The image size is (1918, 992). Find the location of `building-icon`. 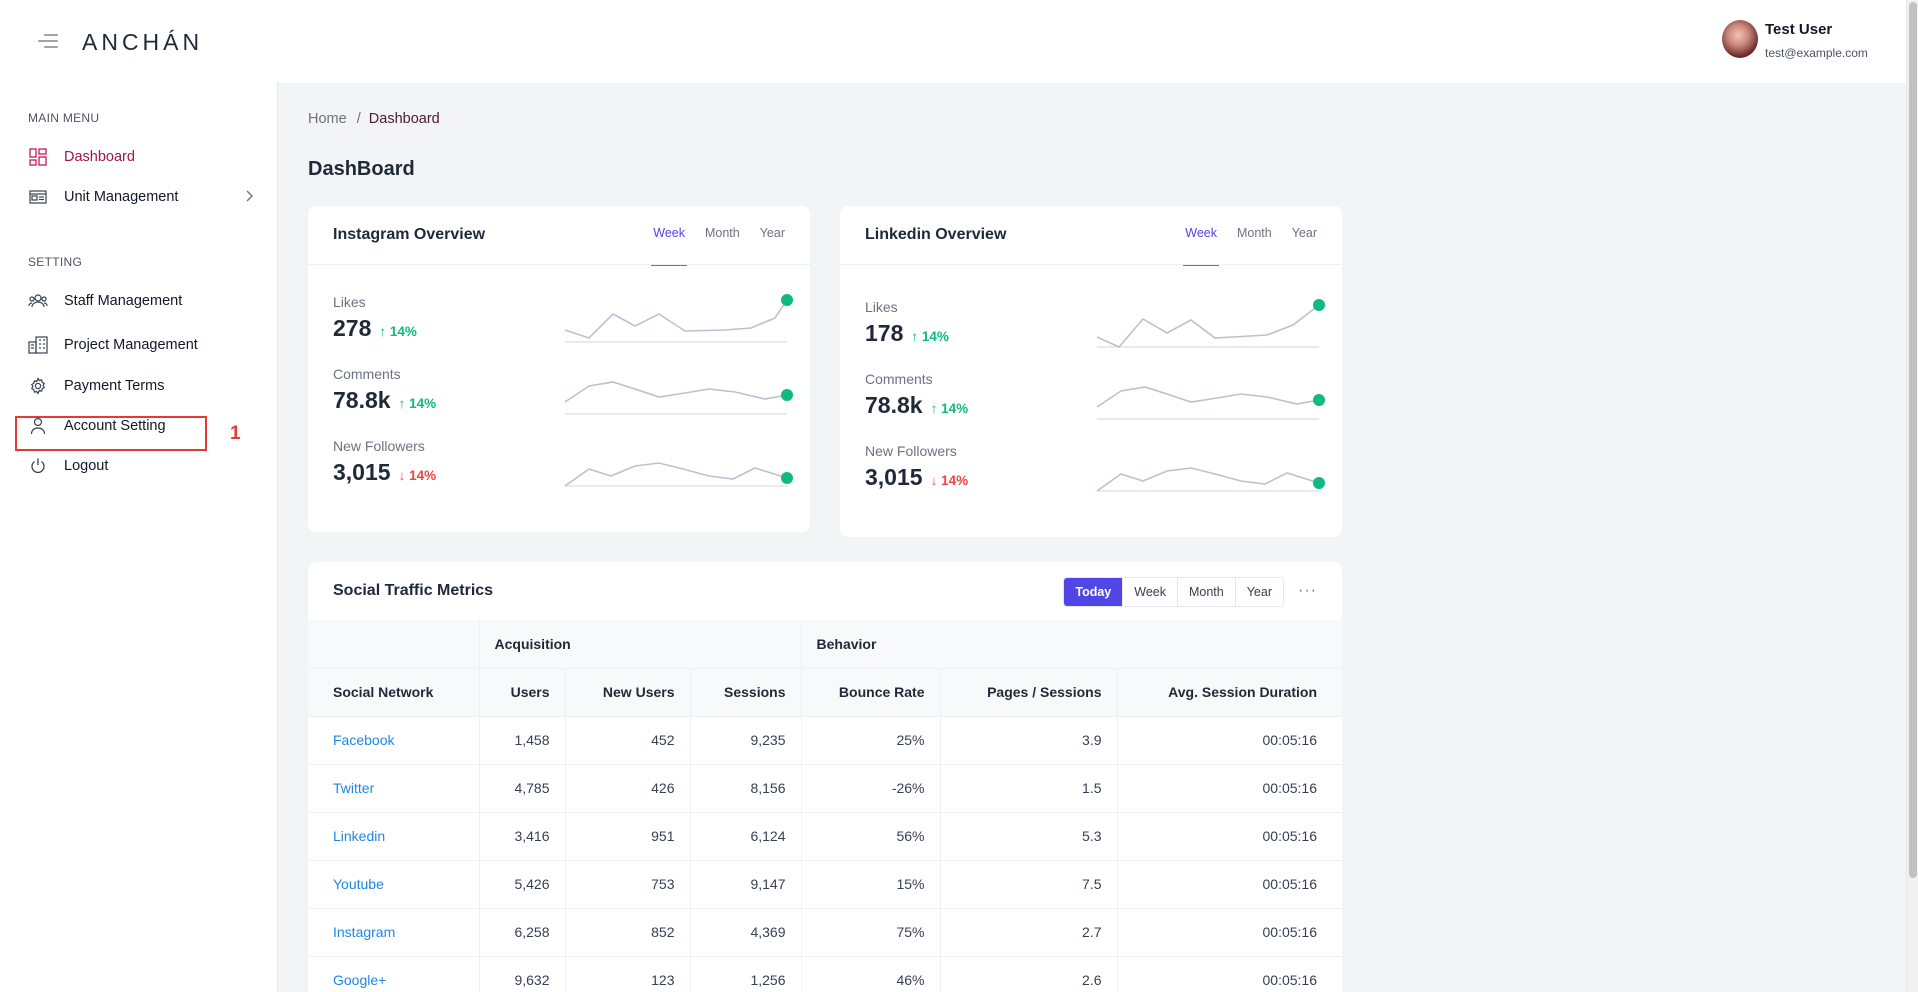

building-icon is located at coordinates (38, 345).